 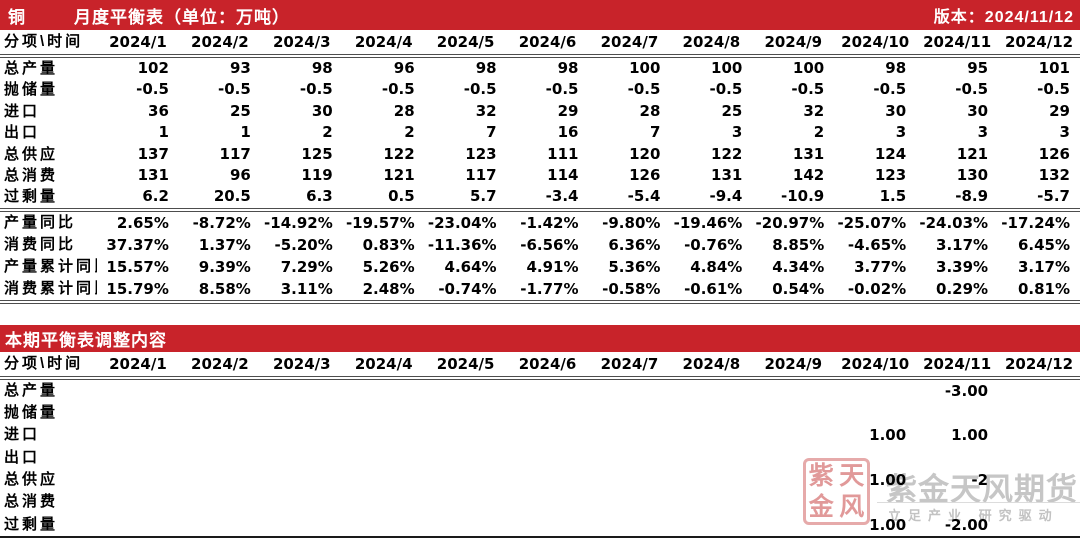 What do you see at coordinates (86, 340) in the screenshot?
I see `adjustment-section-title: 本期平衡表调整内容` at bounding box center [86, 340].